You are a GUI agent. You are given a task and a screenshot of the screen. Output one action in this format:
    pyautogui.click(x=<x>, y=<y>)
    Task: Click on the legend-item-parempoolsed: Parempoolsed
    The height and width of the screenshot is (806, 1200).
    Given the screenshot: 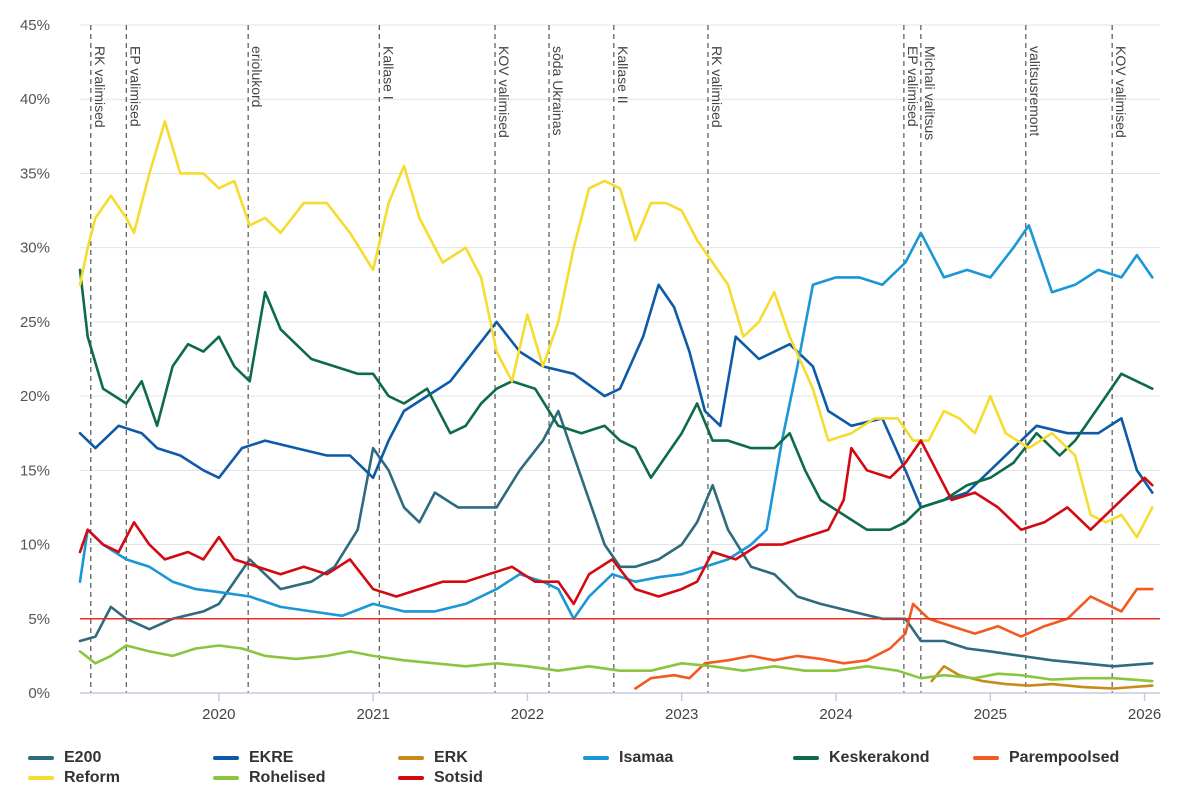 What is the action you would take?
    pyautogui.click(x=1046, y=758)
    